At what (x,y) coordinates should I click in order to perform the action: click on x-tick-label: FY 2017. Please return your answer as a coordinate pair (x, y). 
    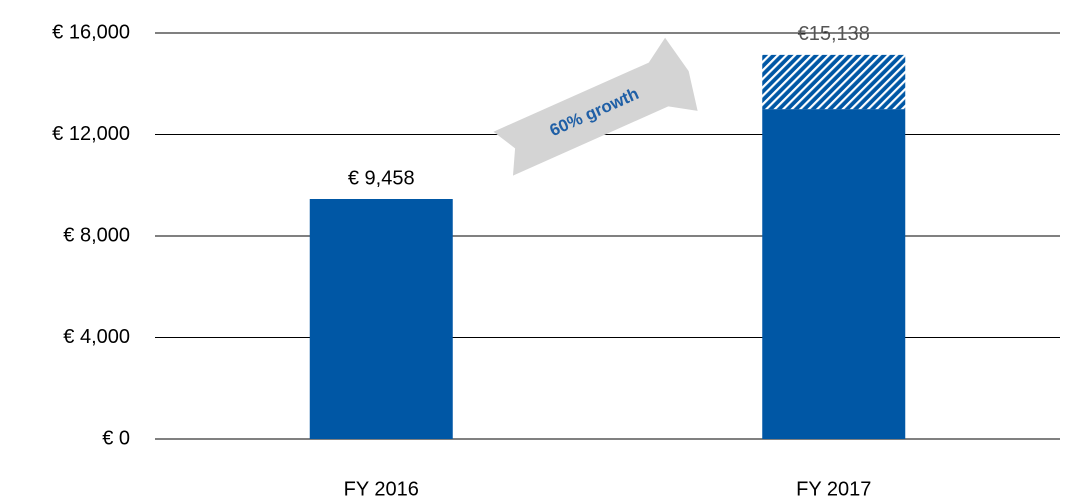
    Looking at the image, I should click on (833, 489).